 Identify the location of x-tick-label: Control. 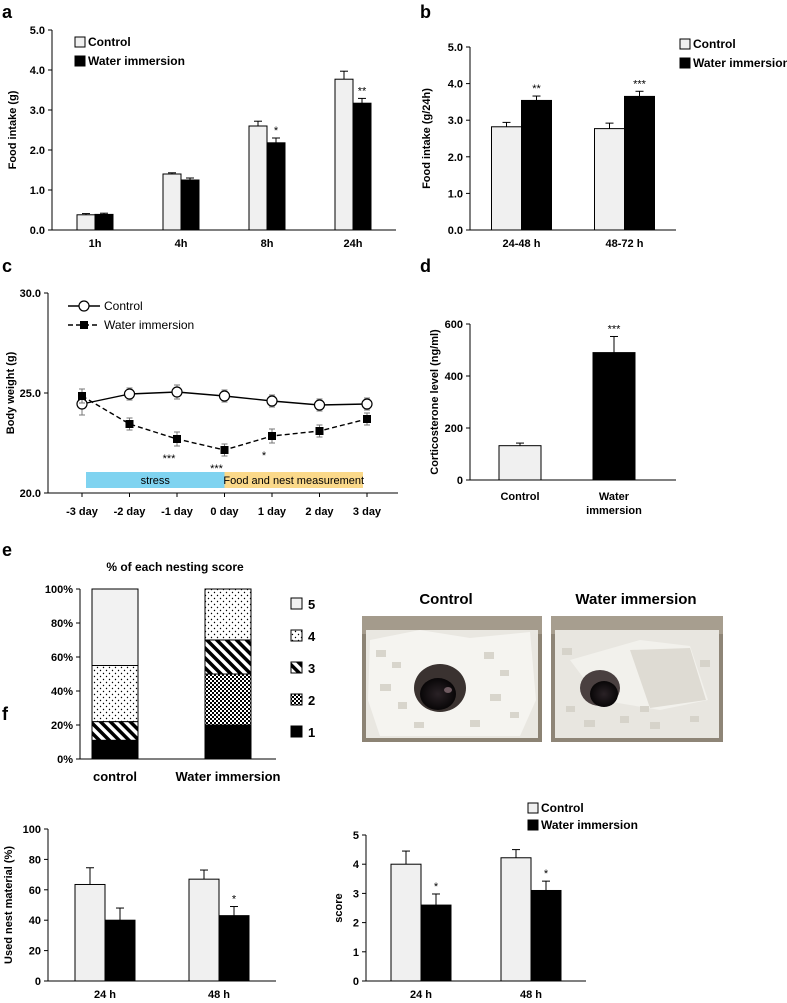
(519, 497).